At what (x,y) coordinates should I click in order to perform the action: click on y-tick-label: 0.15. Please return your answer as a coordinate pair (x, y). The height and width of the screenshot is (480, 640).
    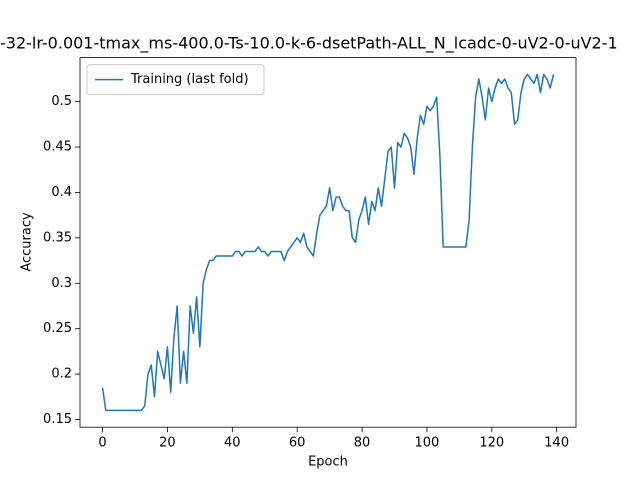
    Looking at the image, I should click on (57, 419).